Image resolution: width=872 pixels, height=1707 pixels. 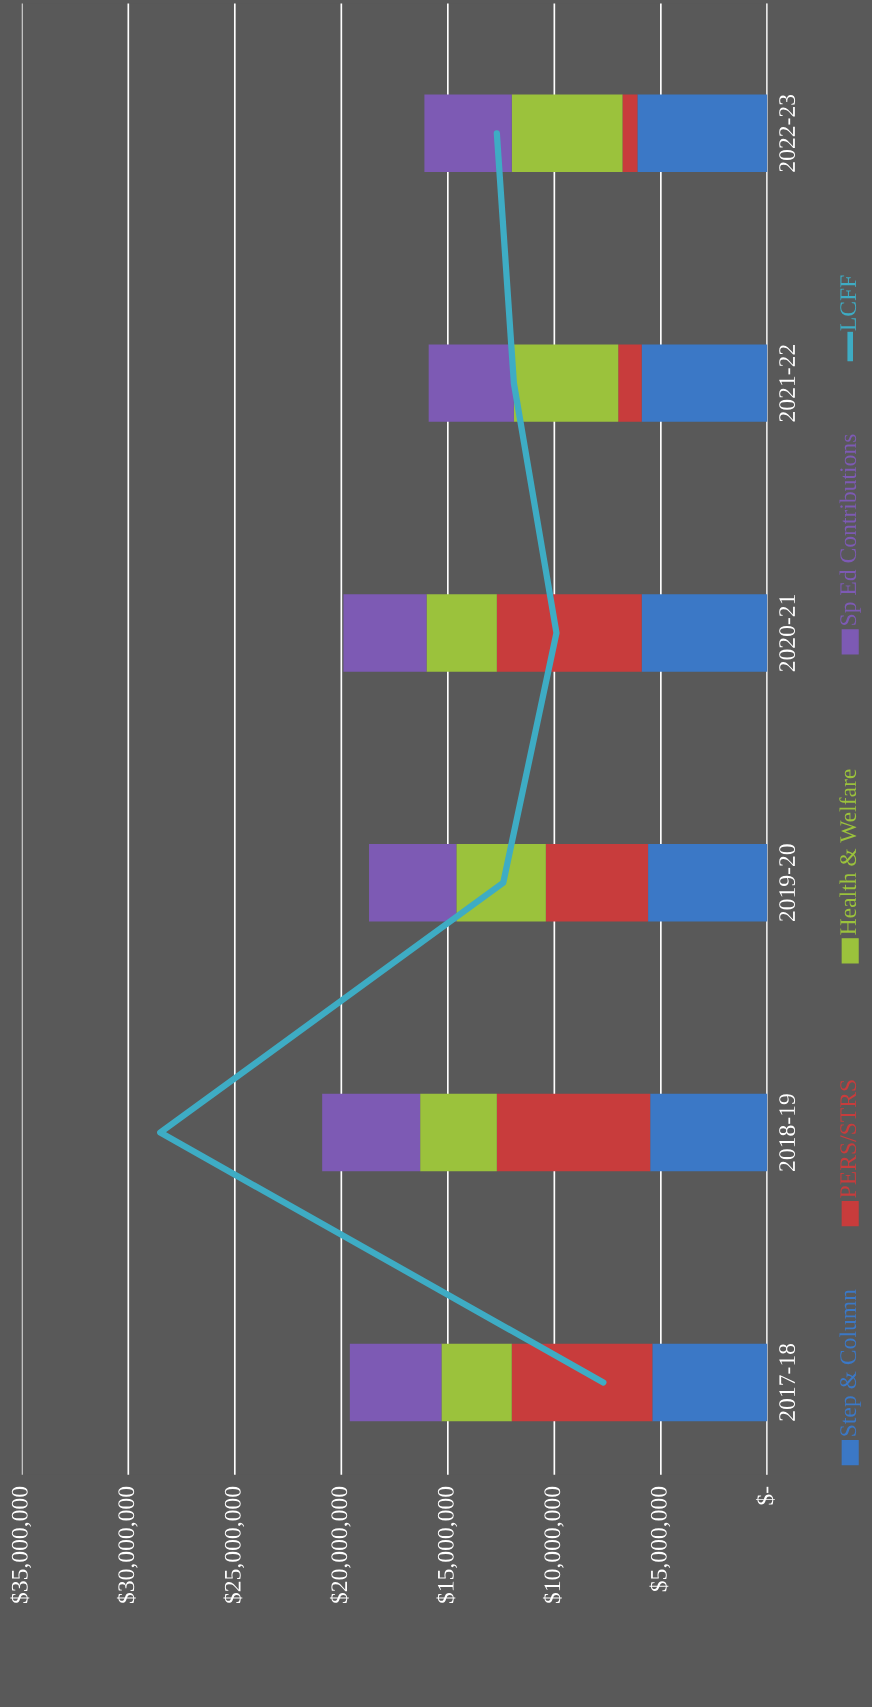 I want to click on text: PERS/STRS, so click(x=848, y=1139).